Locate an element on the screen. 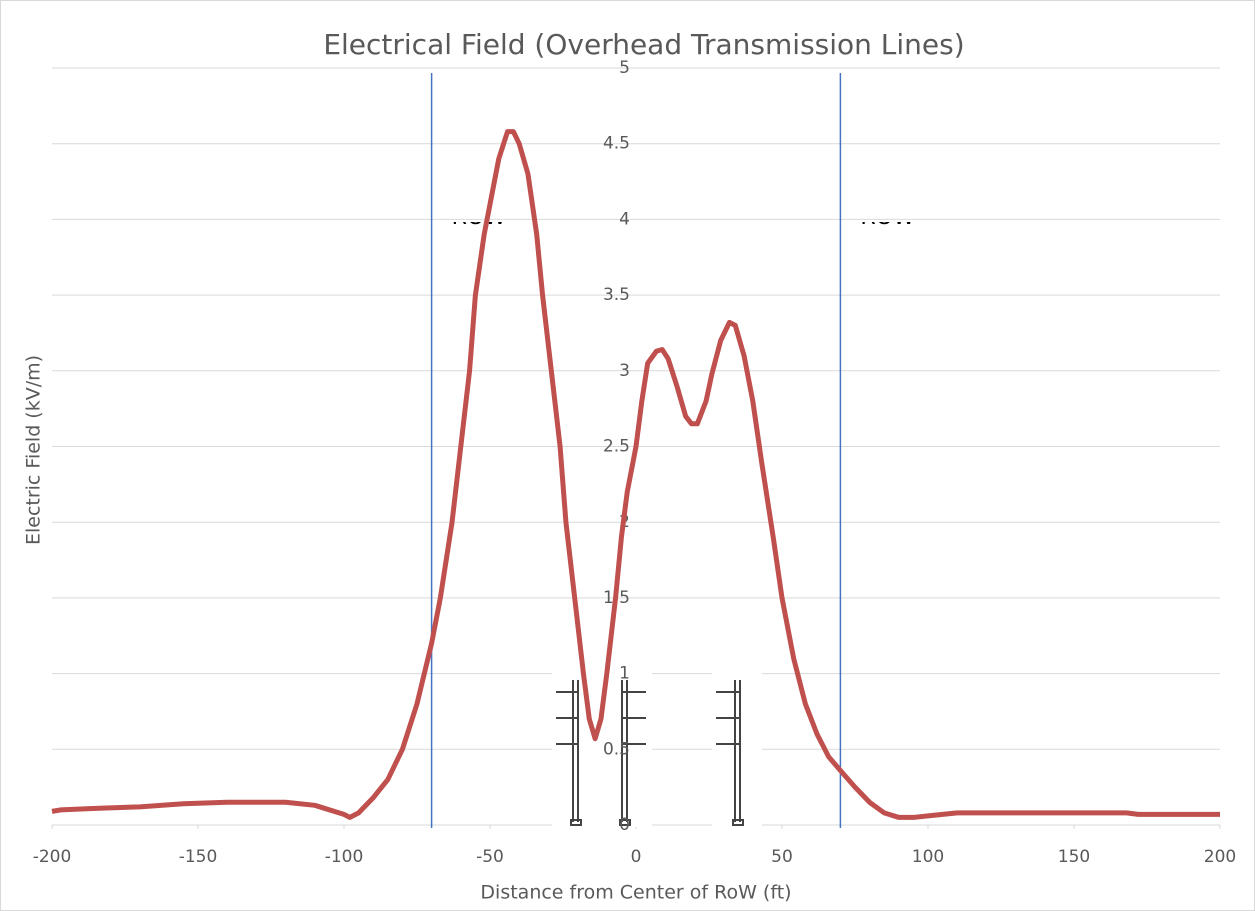 The image size is (1255, 911). y-tick-label: 0.5 is located at coordinates (616, 749).